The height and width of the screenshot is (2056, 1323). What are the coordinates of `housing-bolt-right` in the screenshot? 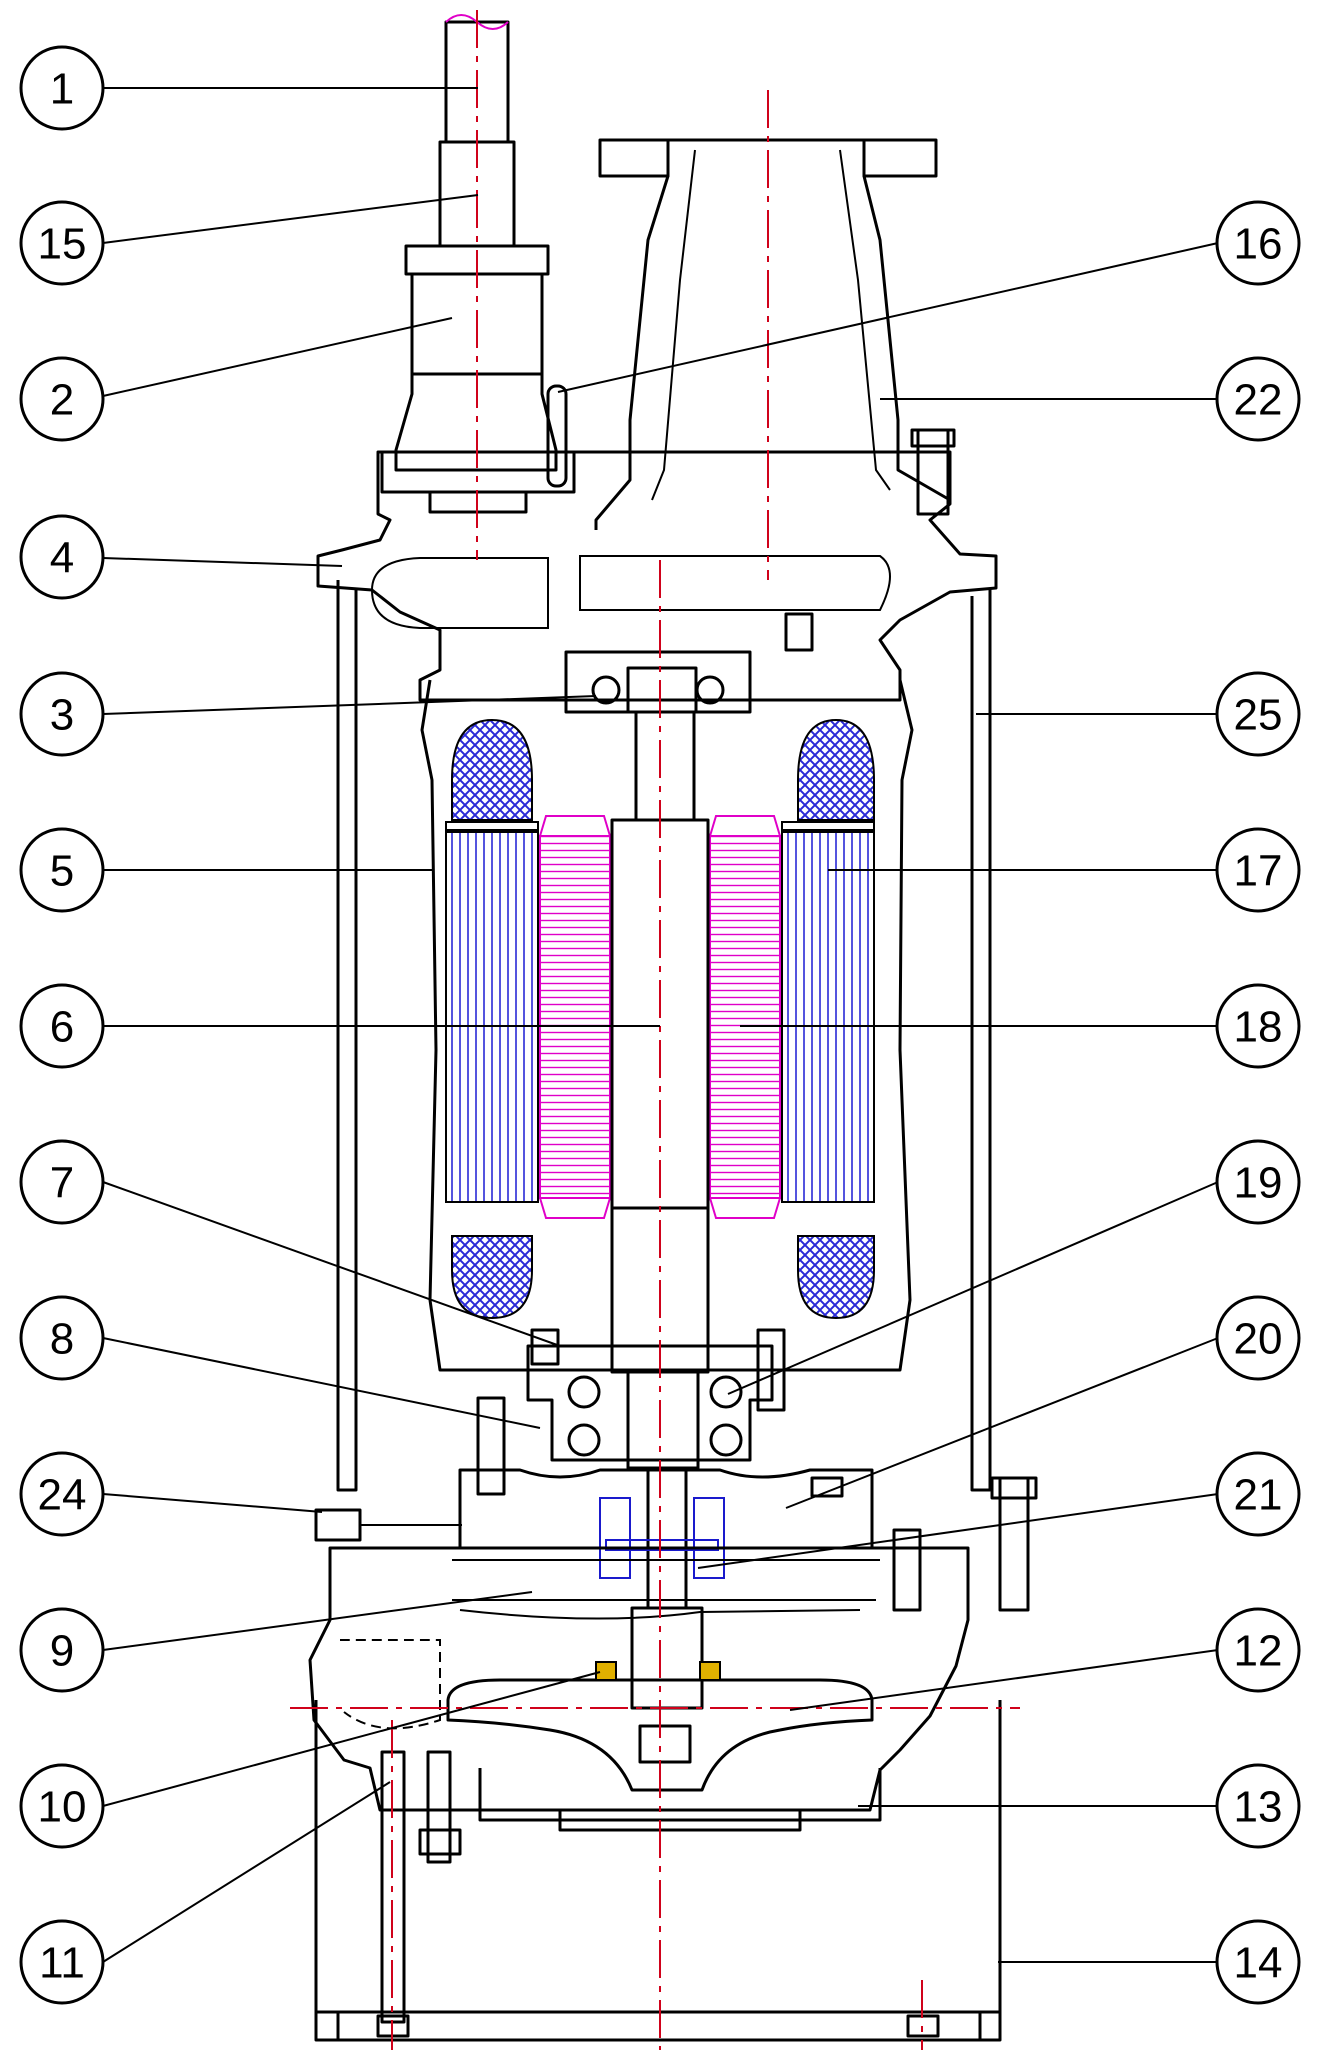 It's located at (907, 1570).